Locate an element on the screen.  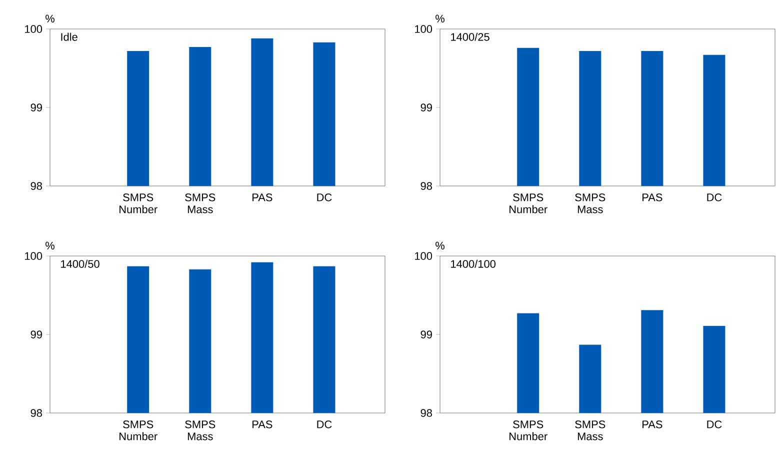
chart-title: 1400/25 is located at coordinates (470, 36).